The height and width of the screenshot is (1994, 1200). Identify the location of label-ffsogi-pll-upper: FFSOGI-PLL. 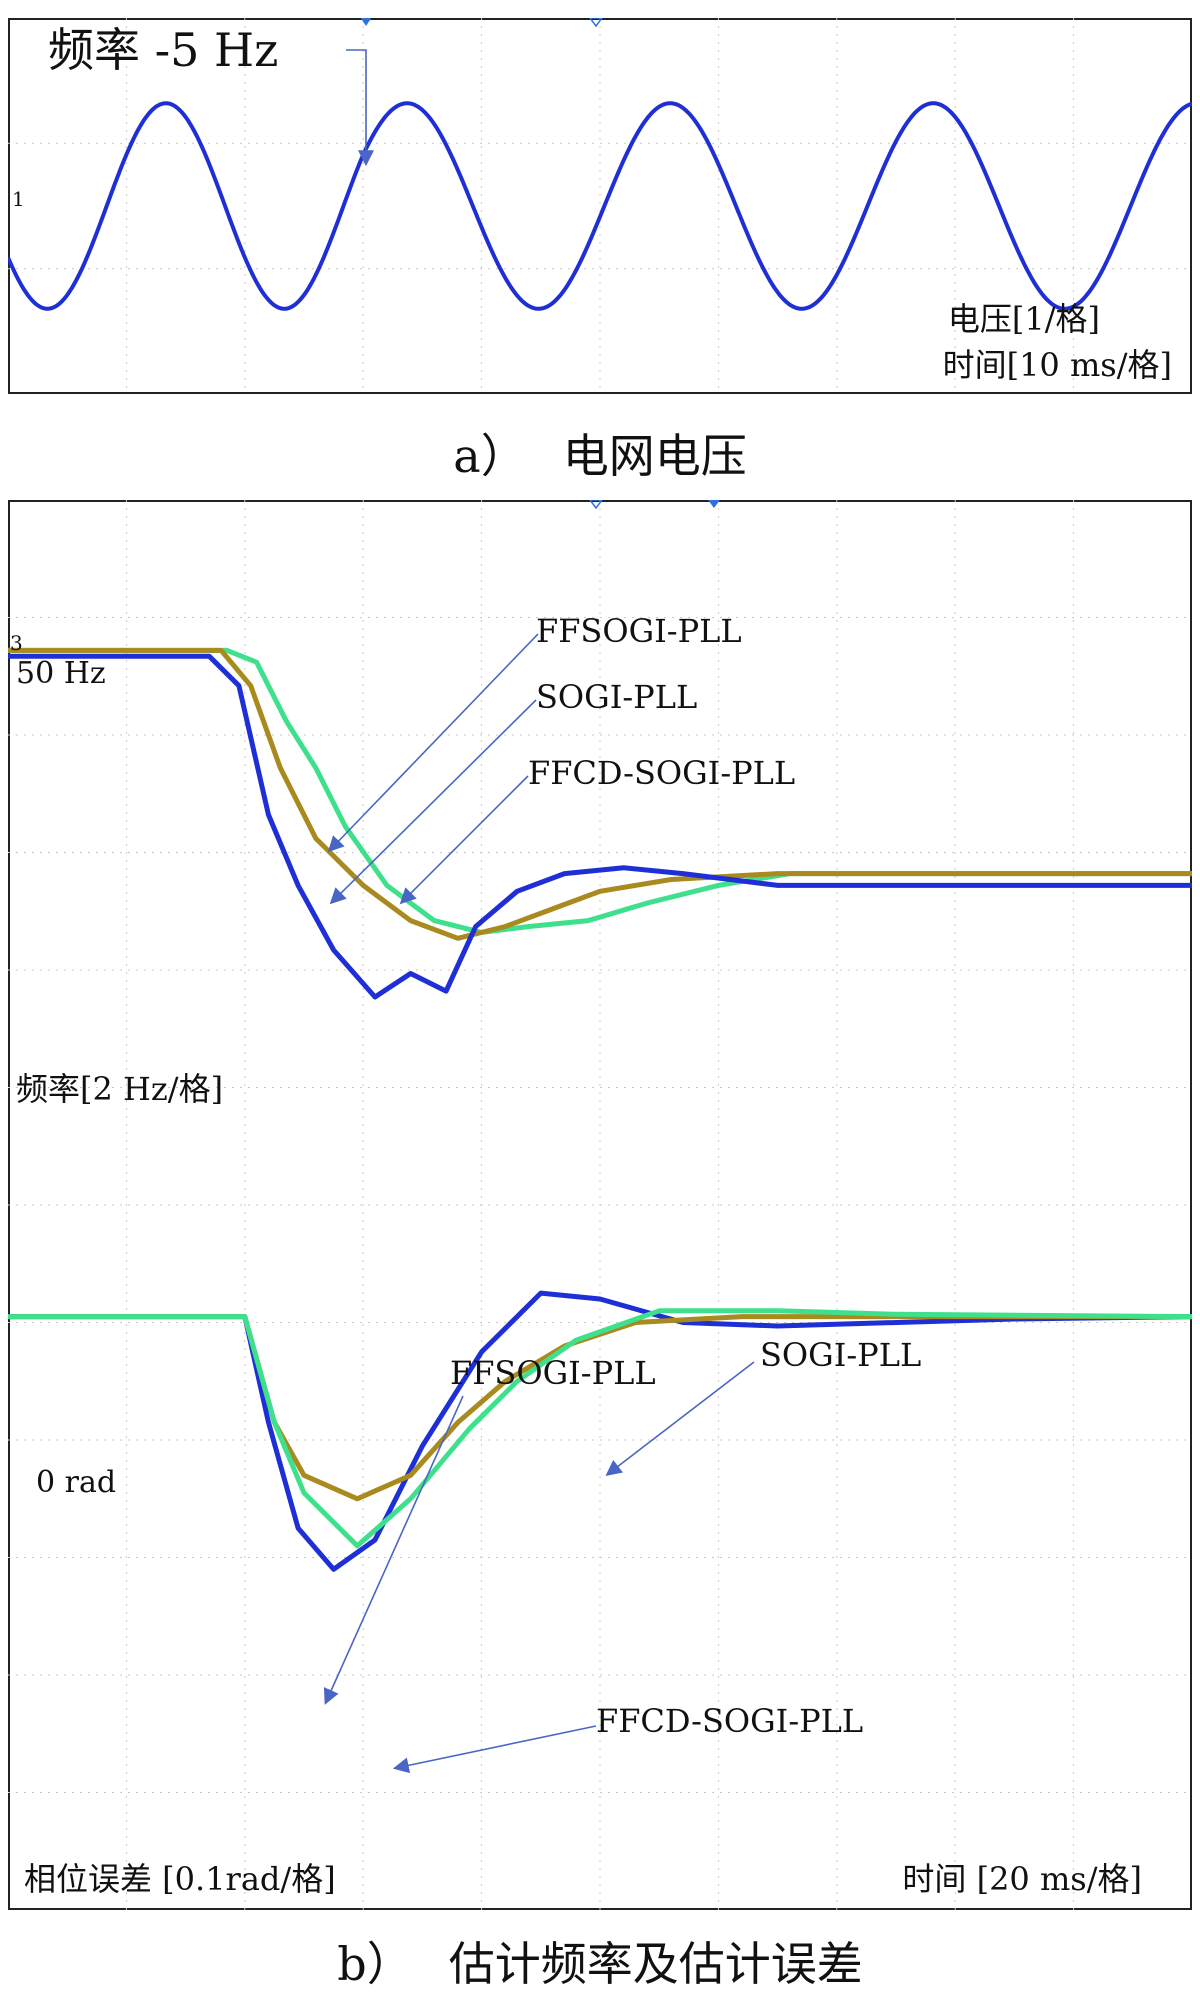
(639, 631).